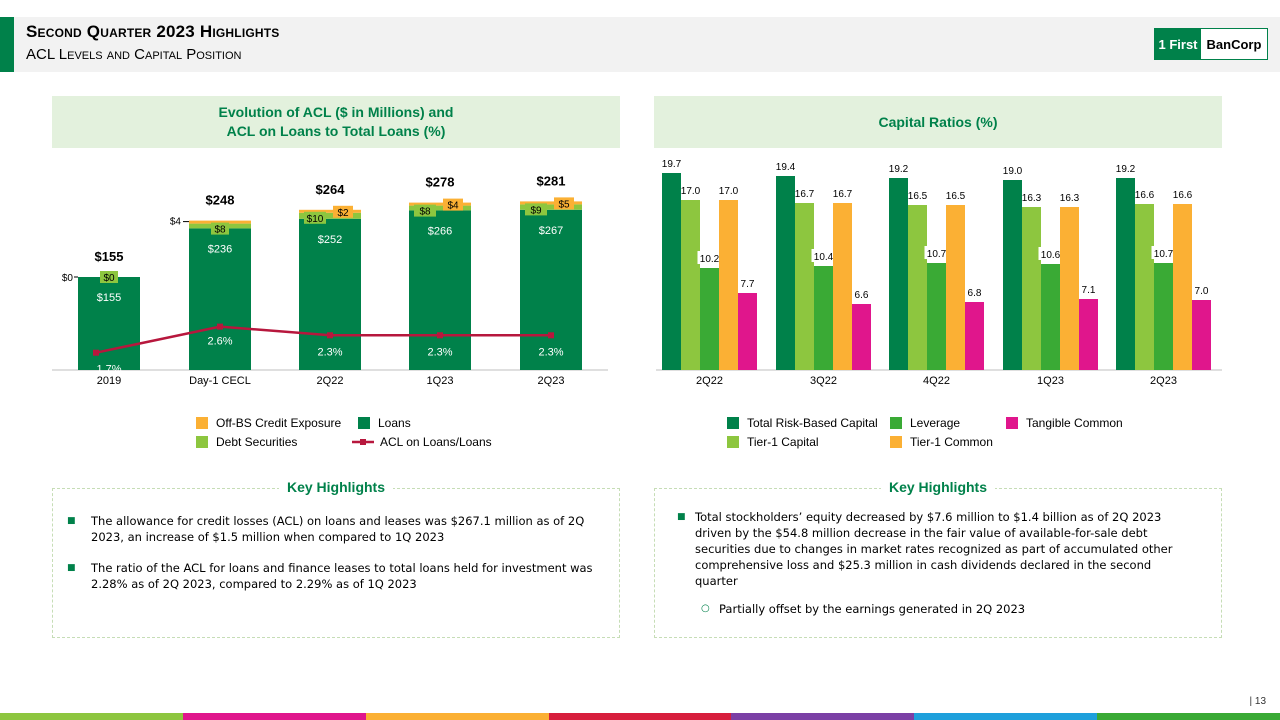 The width and height of the screenshot is (1280, 720). Describe the element at coordinates (457, 716) in the screenshot. I see `stripe-orange` at that location.